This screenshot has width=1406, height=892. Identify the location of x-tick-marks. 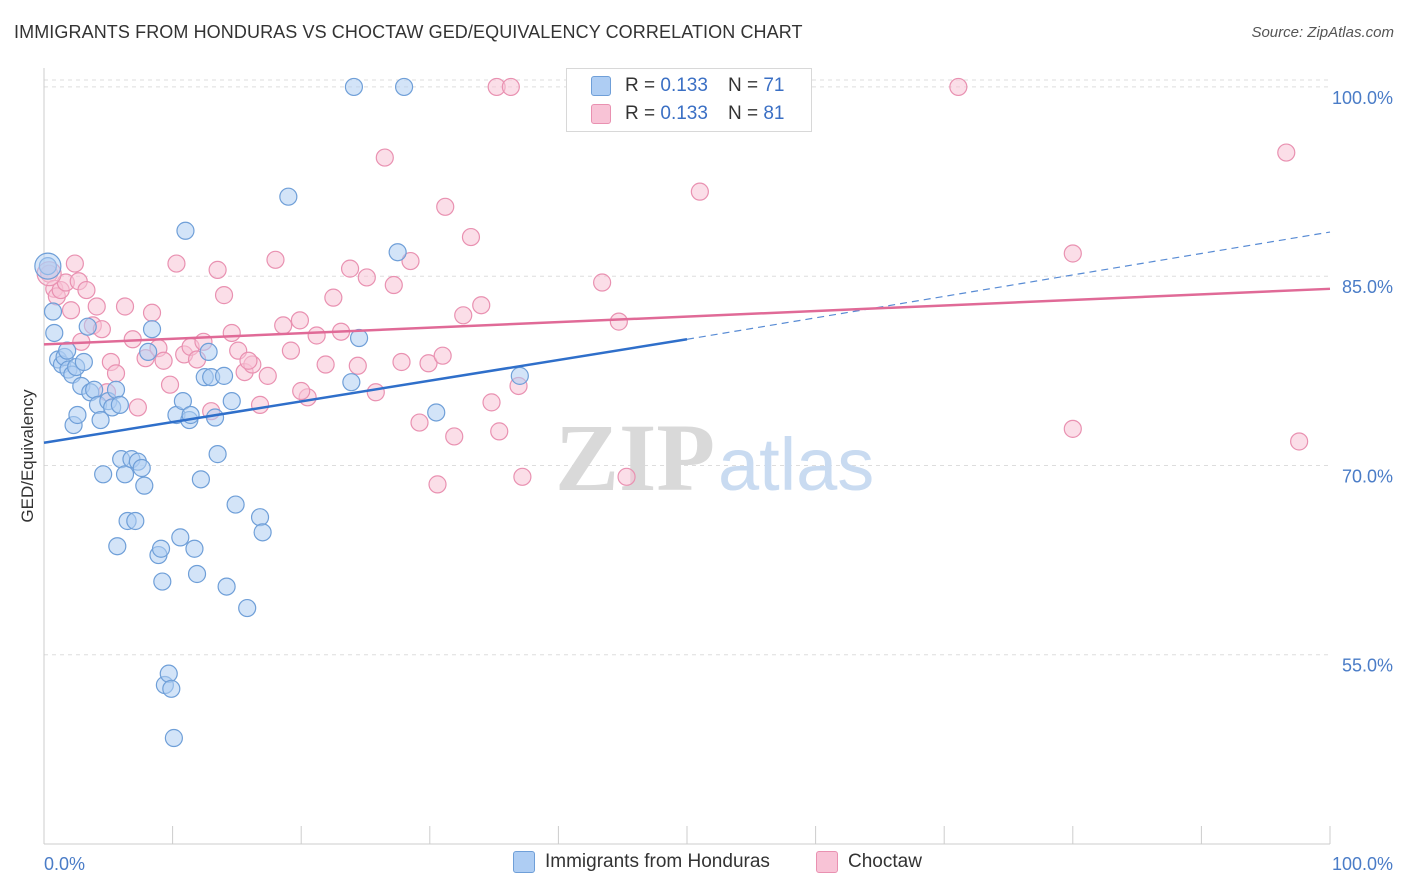
(687, 835).